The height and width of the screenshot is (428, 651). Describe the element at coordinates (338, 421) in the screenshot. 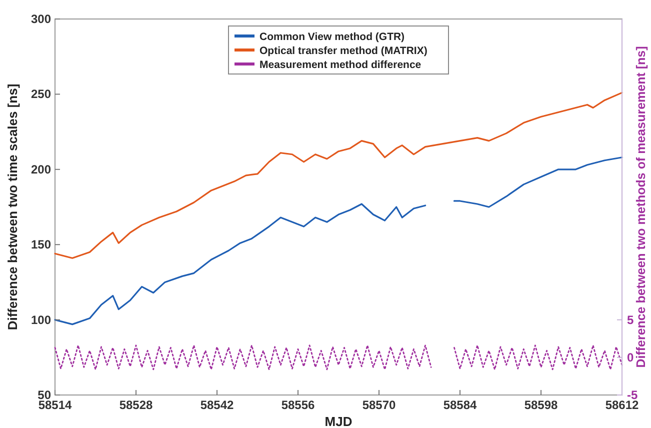

I see `x-axis-title: MJD` at that location.